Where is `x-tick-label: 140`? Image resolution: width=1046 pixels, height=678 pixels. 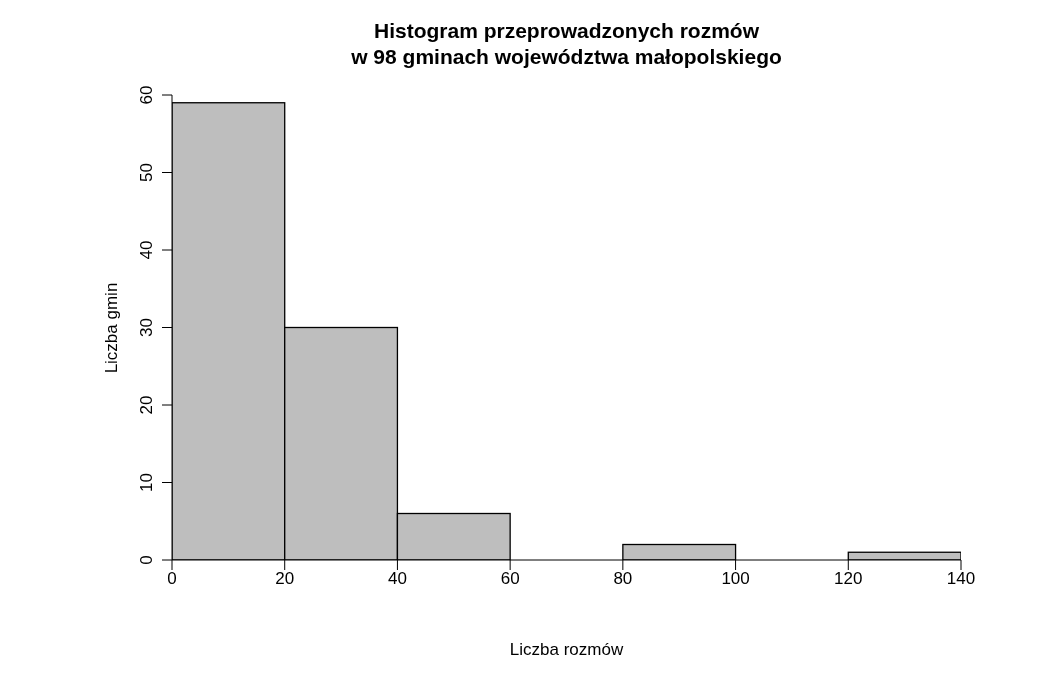
x-tick-label: 140 is located at coordinates (961, 579).